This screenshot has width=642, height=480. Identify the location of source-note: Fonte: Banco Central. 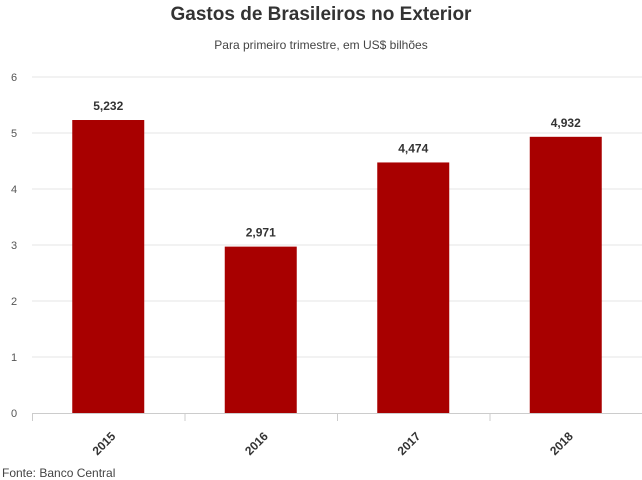
(59, 473).